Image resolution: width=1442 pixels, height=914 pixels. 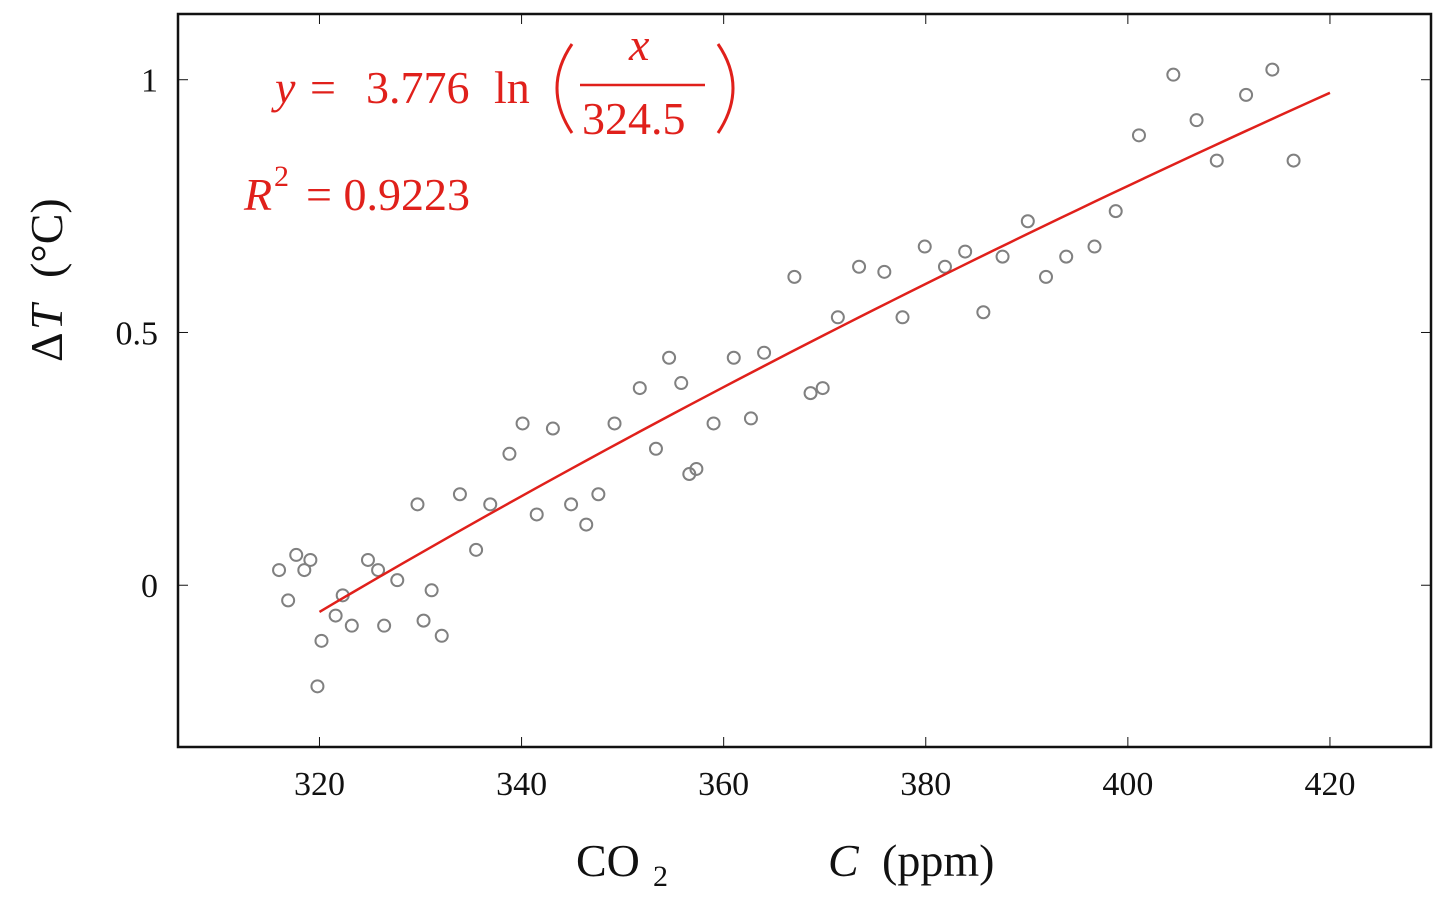 What do you see at coordinates (46, 238) in the screenshot?
I see `y-label-unit: (°C)` at bounding box center [46, 238].